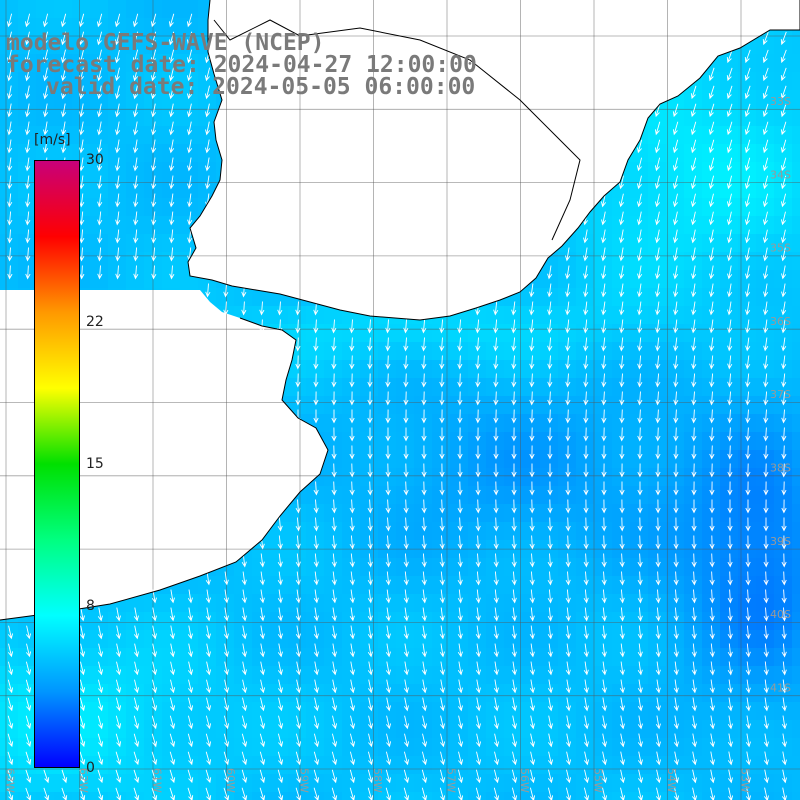  I want to click on colorbar-gradient, so click(57, 464).